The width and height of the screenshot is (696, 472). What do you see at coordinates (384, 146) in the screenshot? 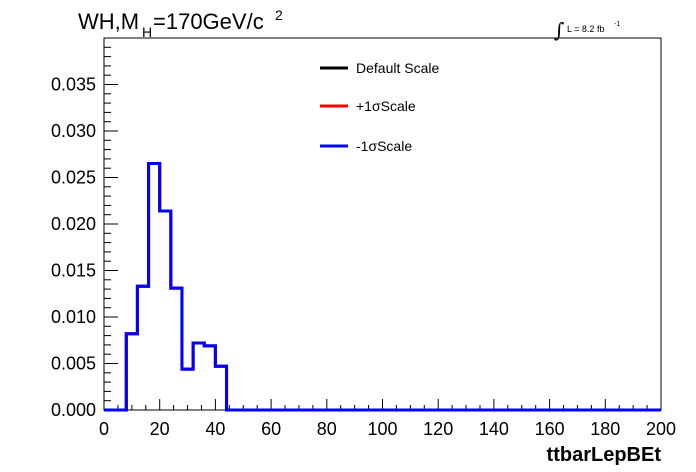
I see `legend-label-minus: -1σScale` at bounding box center [384, 146].